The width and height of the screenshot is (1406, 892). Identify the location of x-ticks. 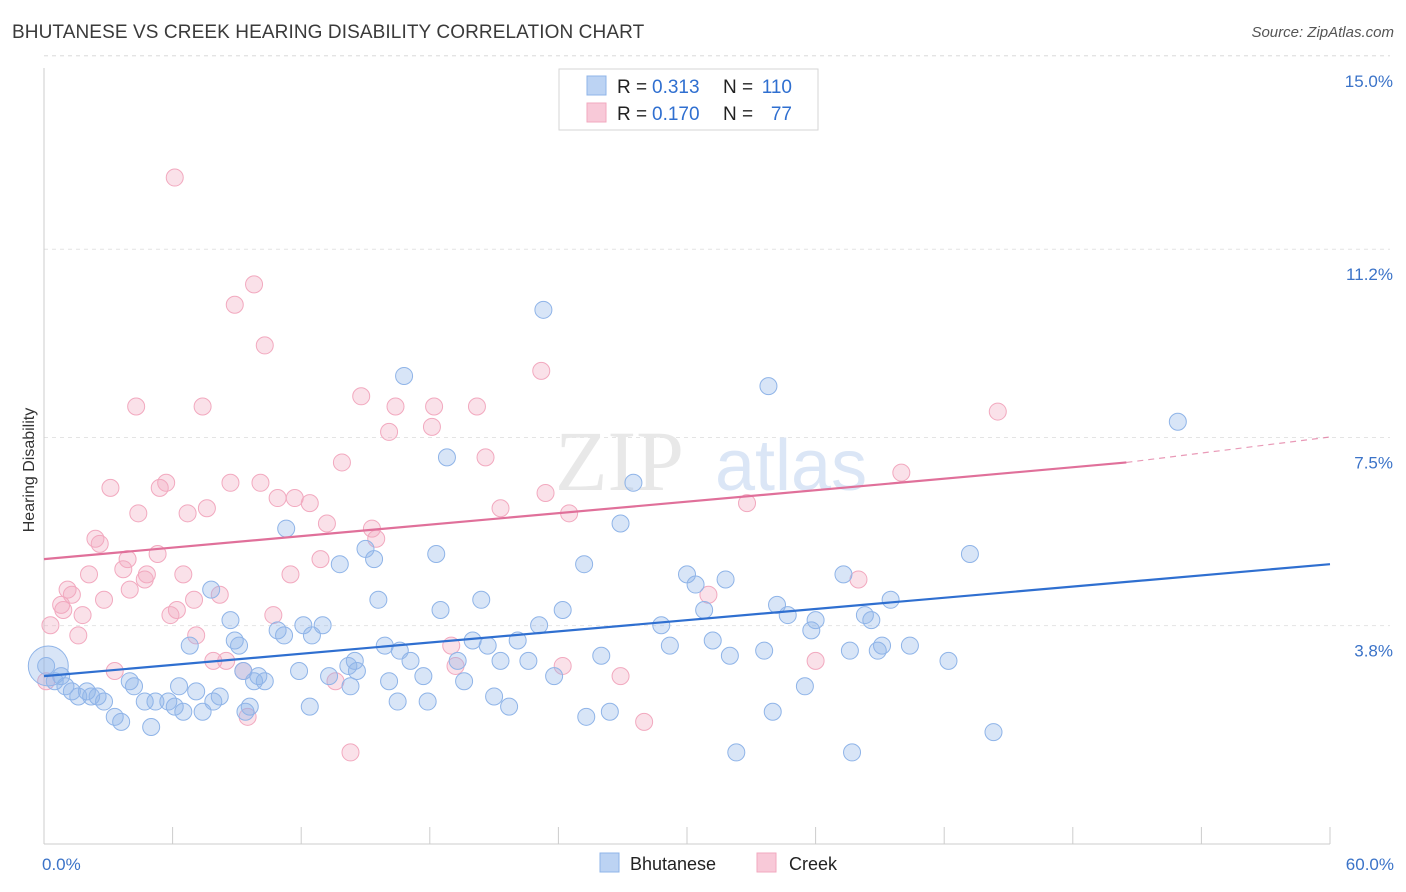
(687, 835).